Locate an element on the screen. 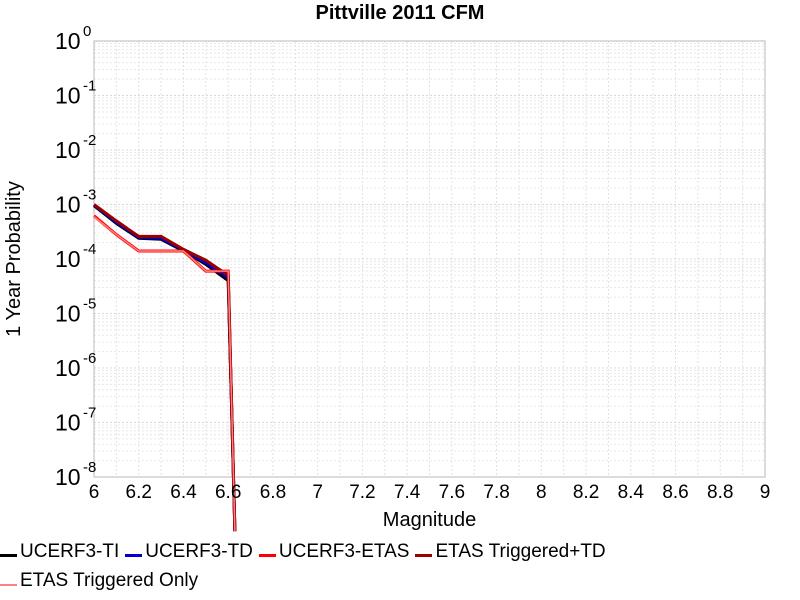  y-tick-exponent: -8 is located at coordinates (89, 467).